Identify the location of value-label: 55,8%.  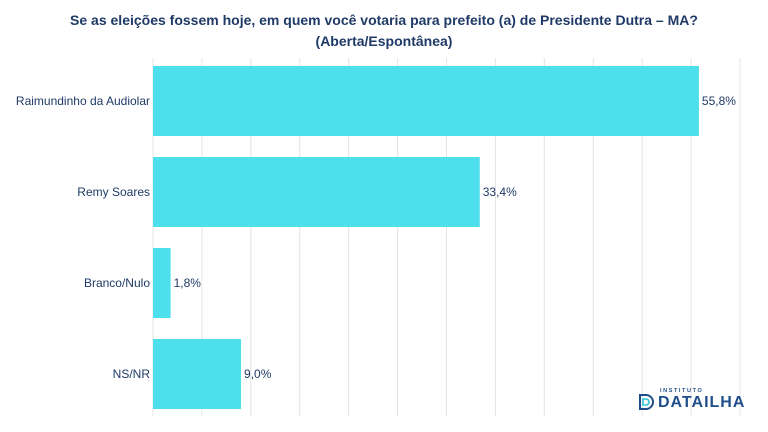
(719, 101).